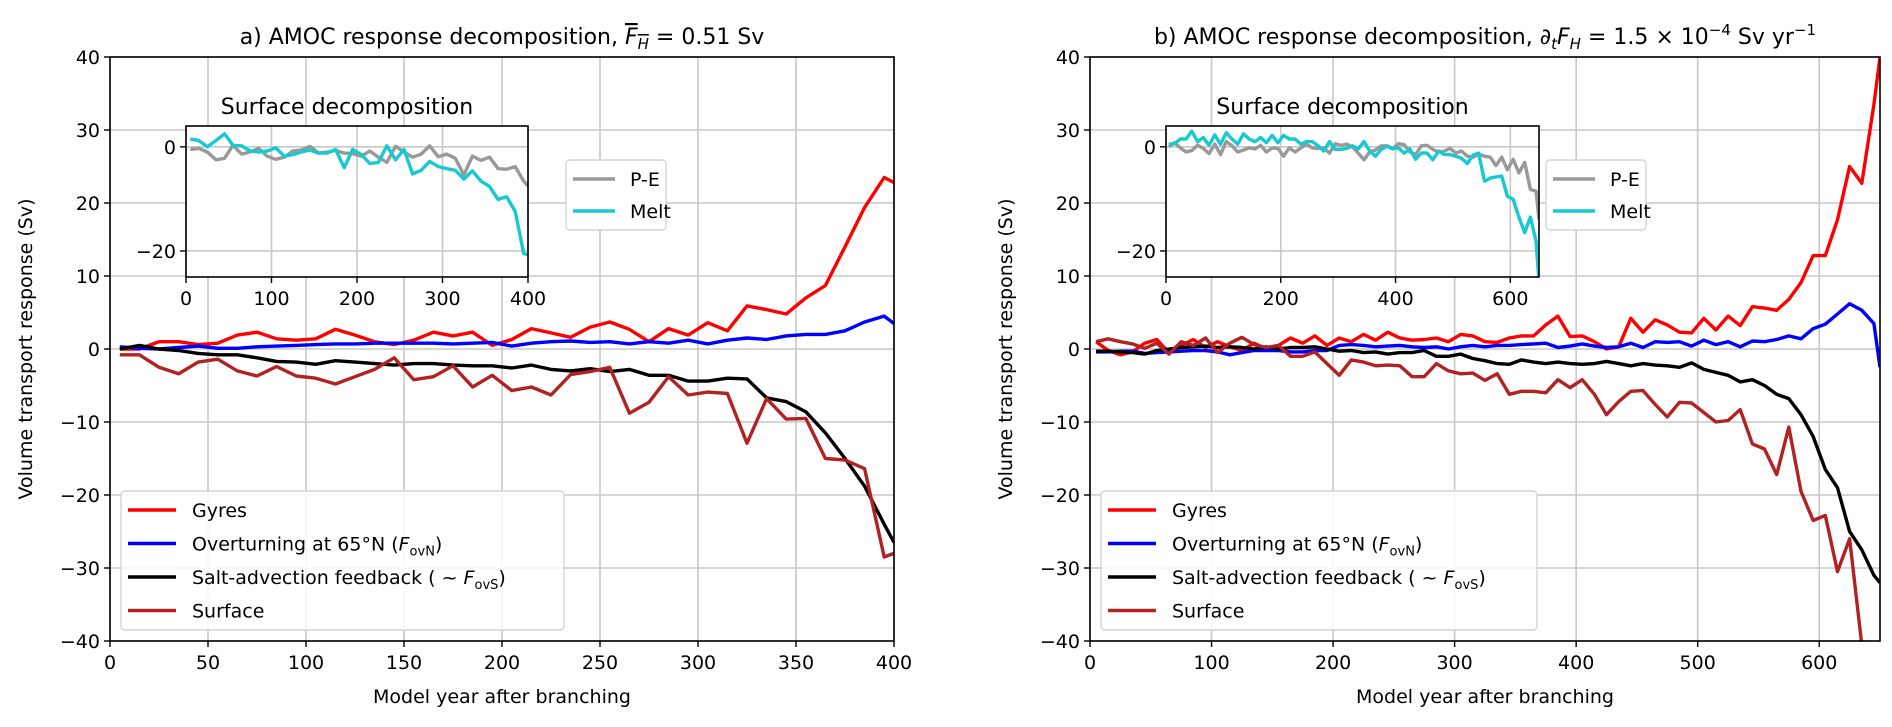  Describe the element at coordinates (706, 37) in the screenshot. I see `title-suffix: = 0.51 Sv` at that location.